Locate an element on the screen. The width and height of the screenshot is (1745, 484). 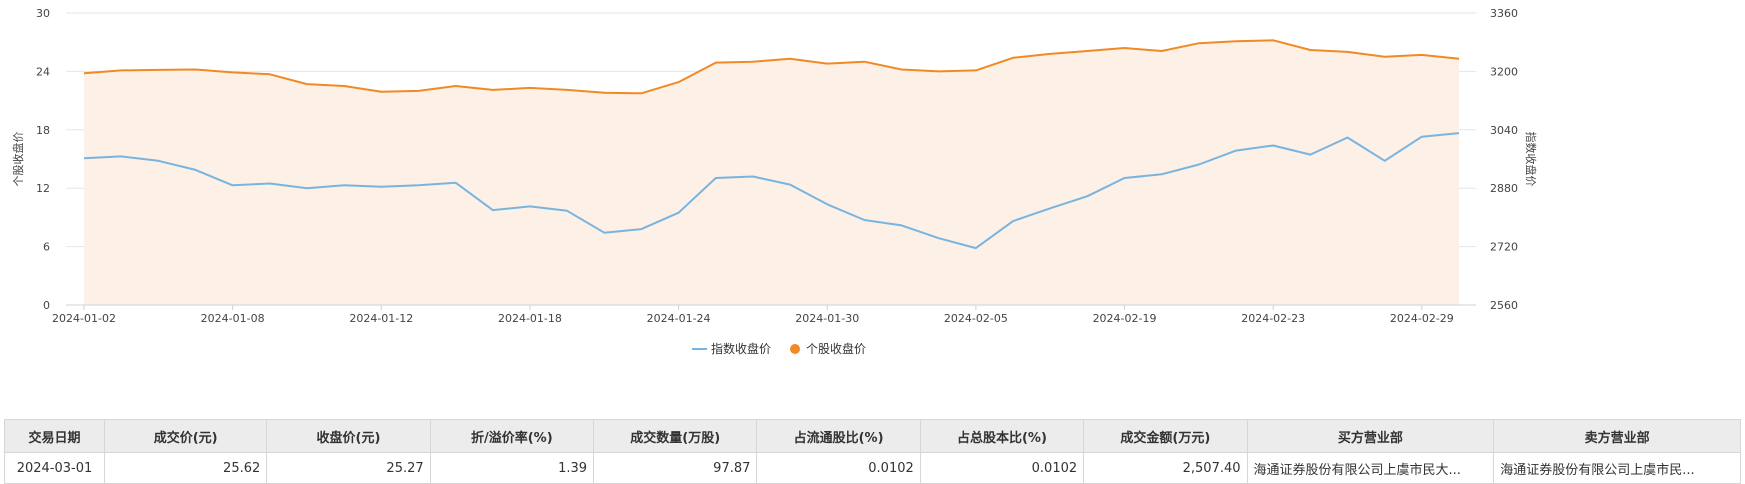
header-close-price: 收盘价(元) is located at coordinates (348, 436).